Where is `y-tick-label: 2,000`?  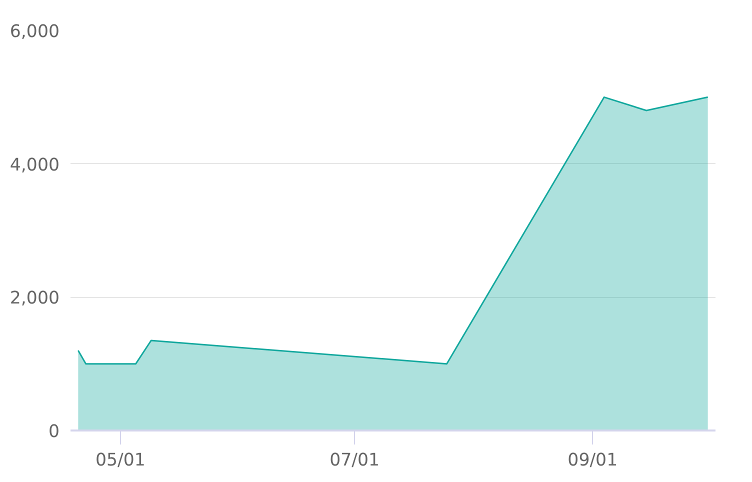
y-tick-label: 2,000 is located at coordinates (35, 298).